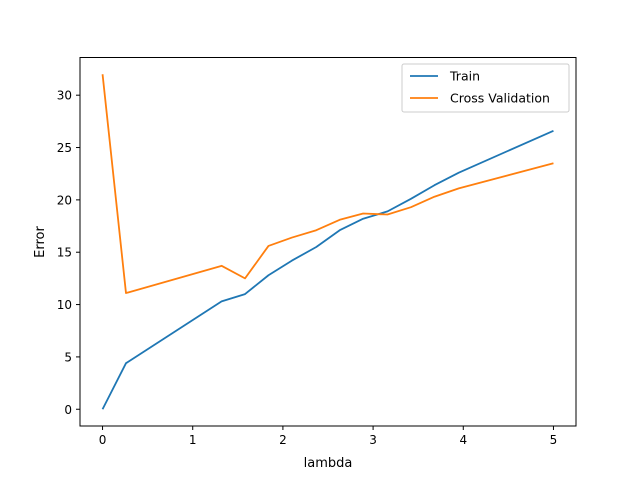  I want to click on x-tick-label: 0, so click(103, 440).